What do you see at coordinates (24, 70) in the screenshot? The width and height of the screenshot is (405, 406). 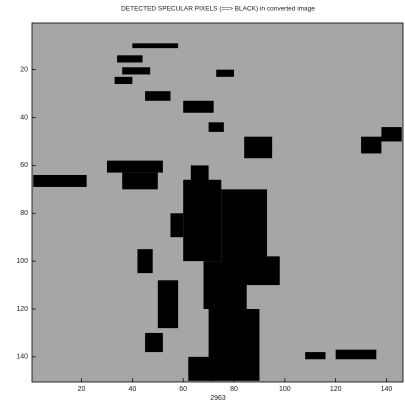 I see `y-tick-label: 20` at bounding box center [24, 70].